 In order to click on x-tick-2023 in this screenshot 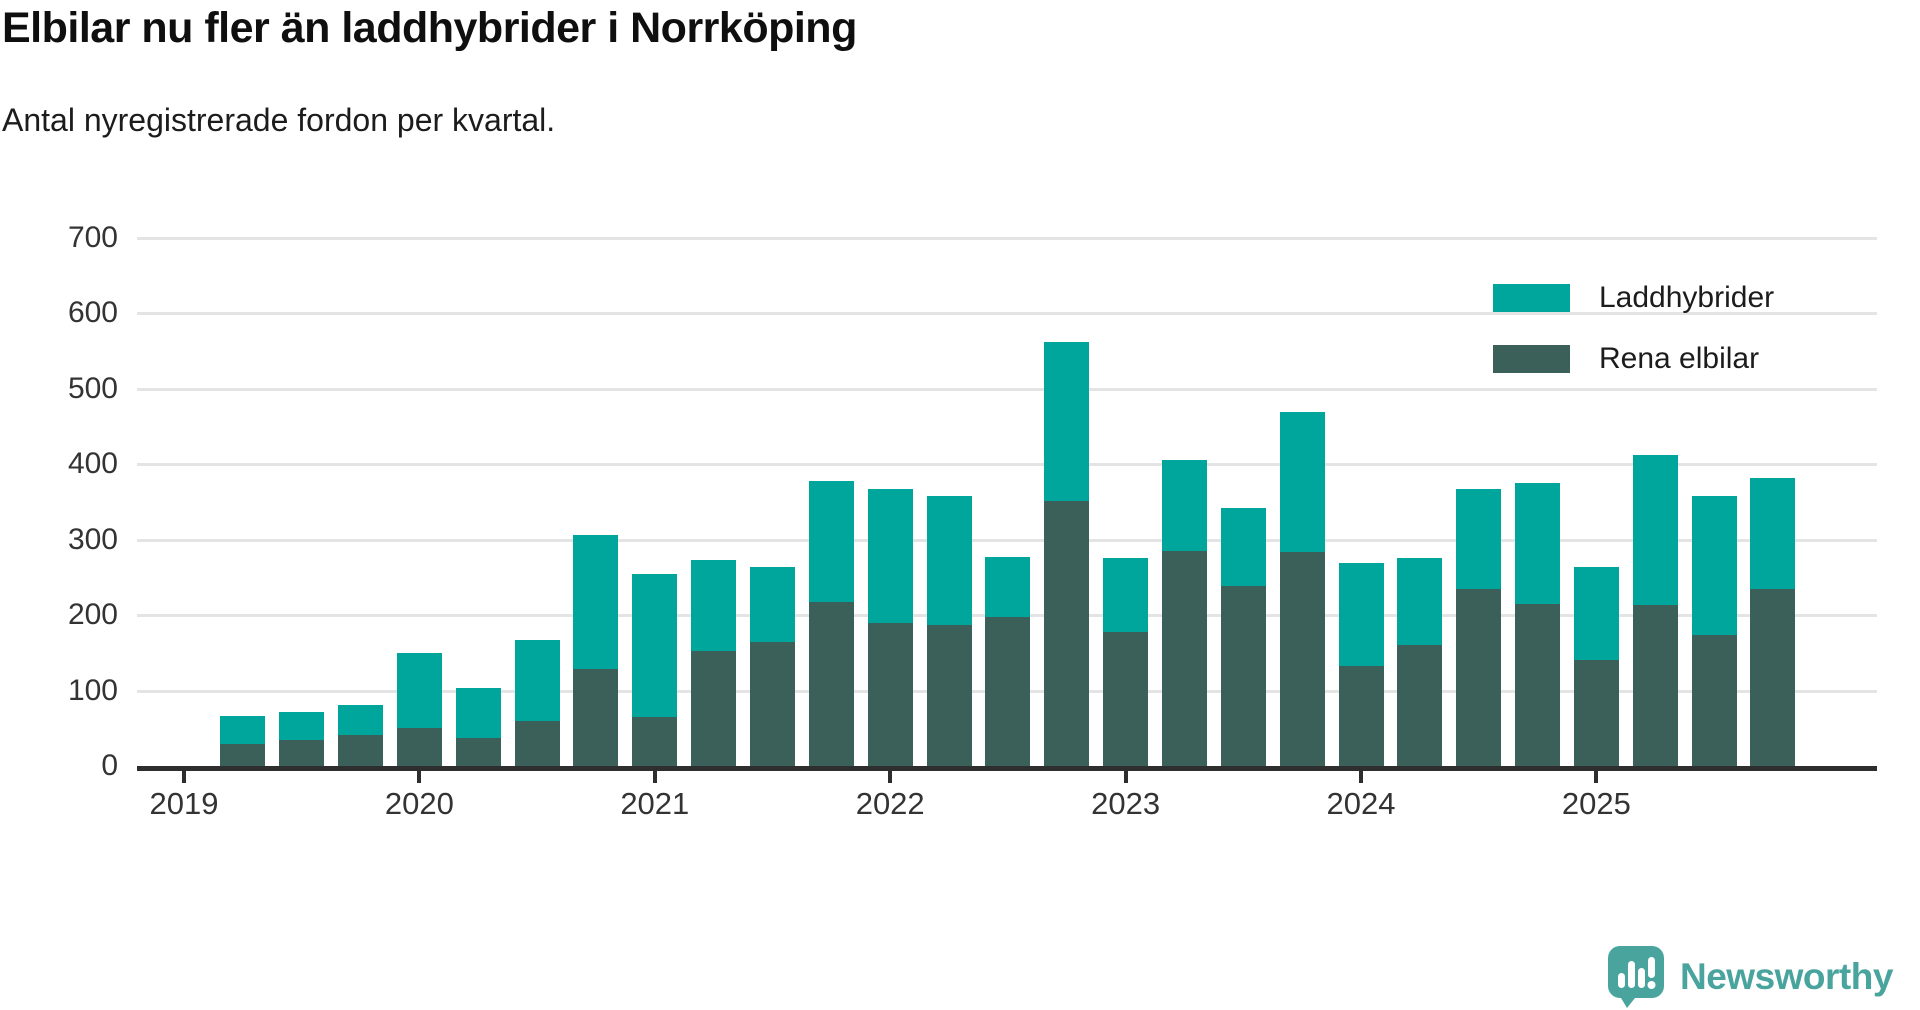, I will do `click(1125, 777)`.